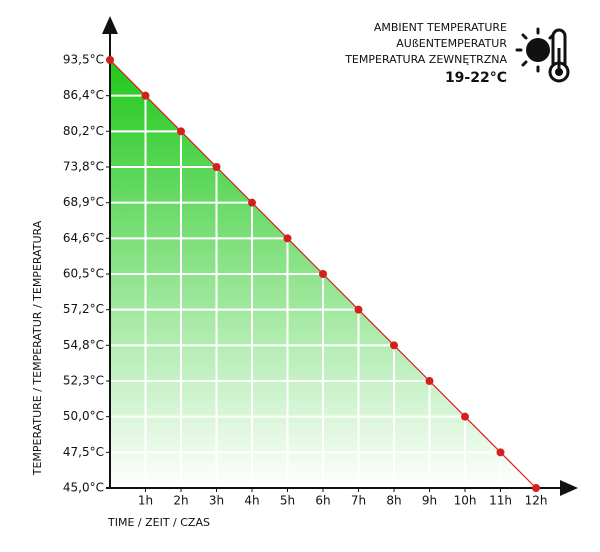 The width and height of the screenshot is (600, 552). I want to click on x-tick-label: 11h, so click(500, 501).